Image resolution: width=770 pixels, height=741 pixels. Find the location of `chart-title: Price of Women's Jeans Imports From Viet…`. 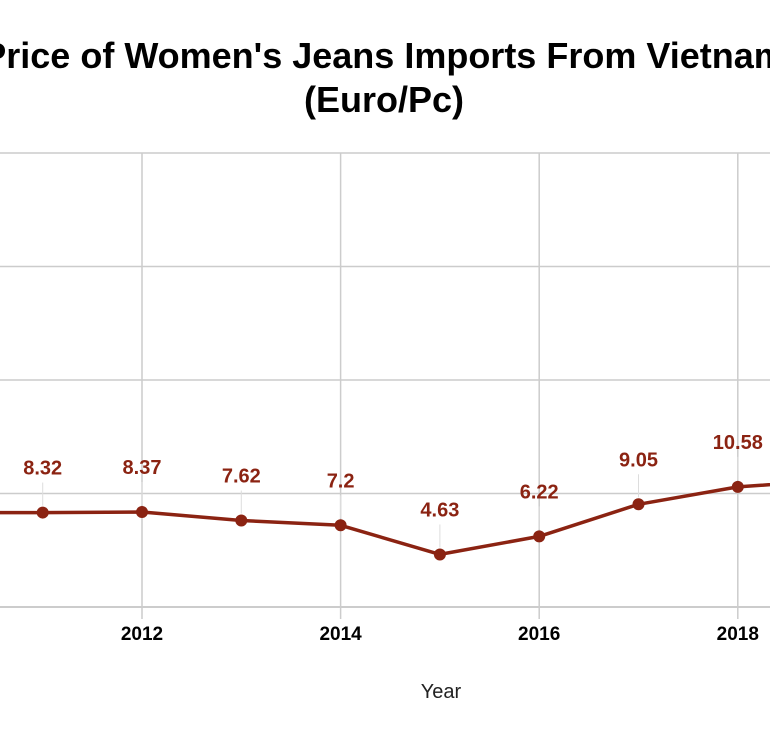

chart-title: Price of Women's Jeans Imports From Viet… is located at coordinates (385, 55).